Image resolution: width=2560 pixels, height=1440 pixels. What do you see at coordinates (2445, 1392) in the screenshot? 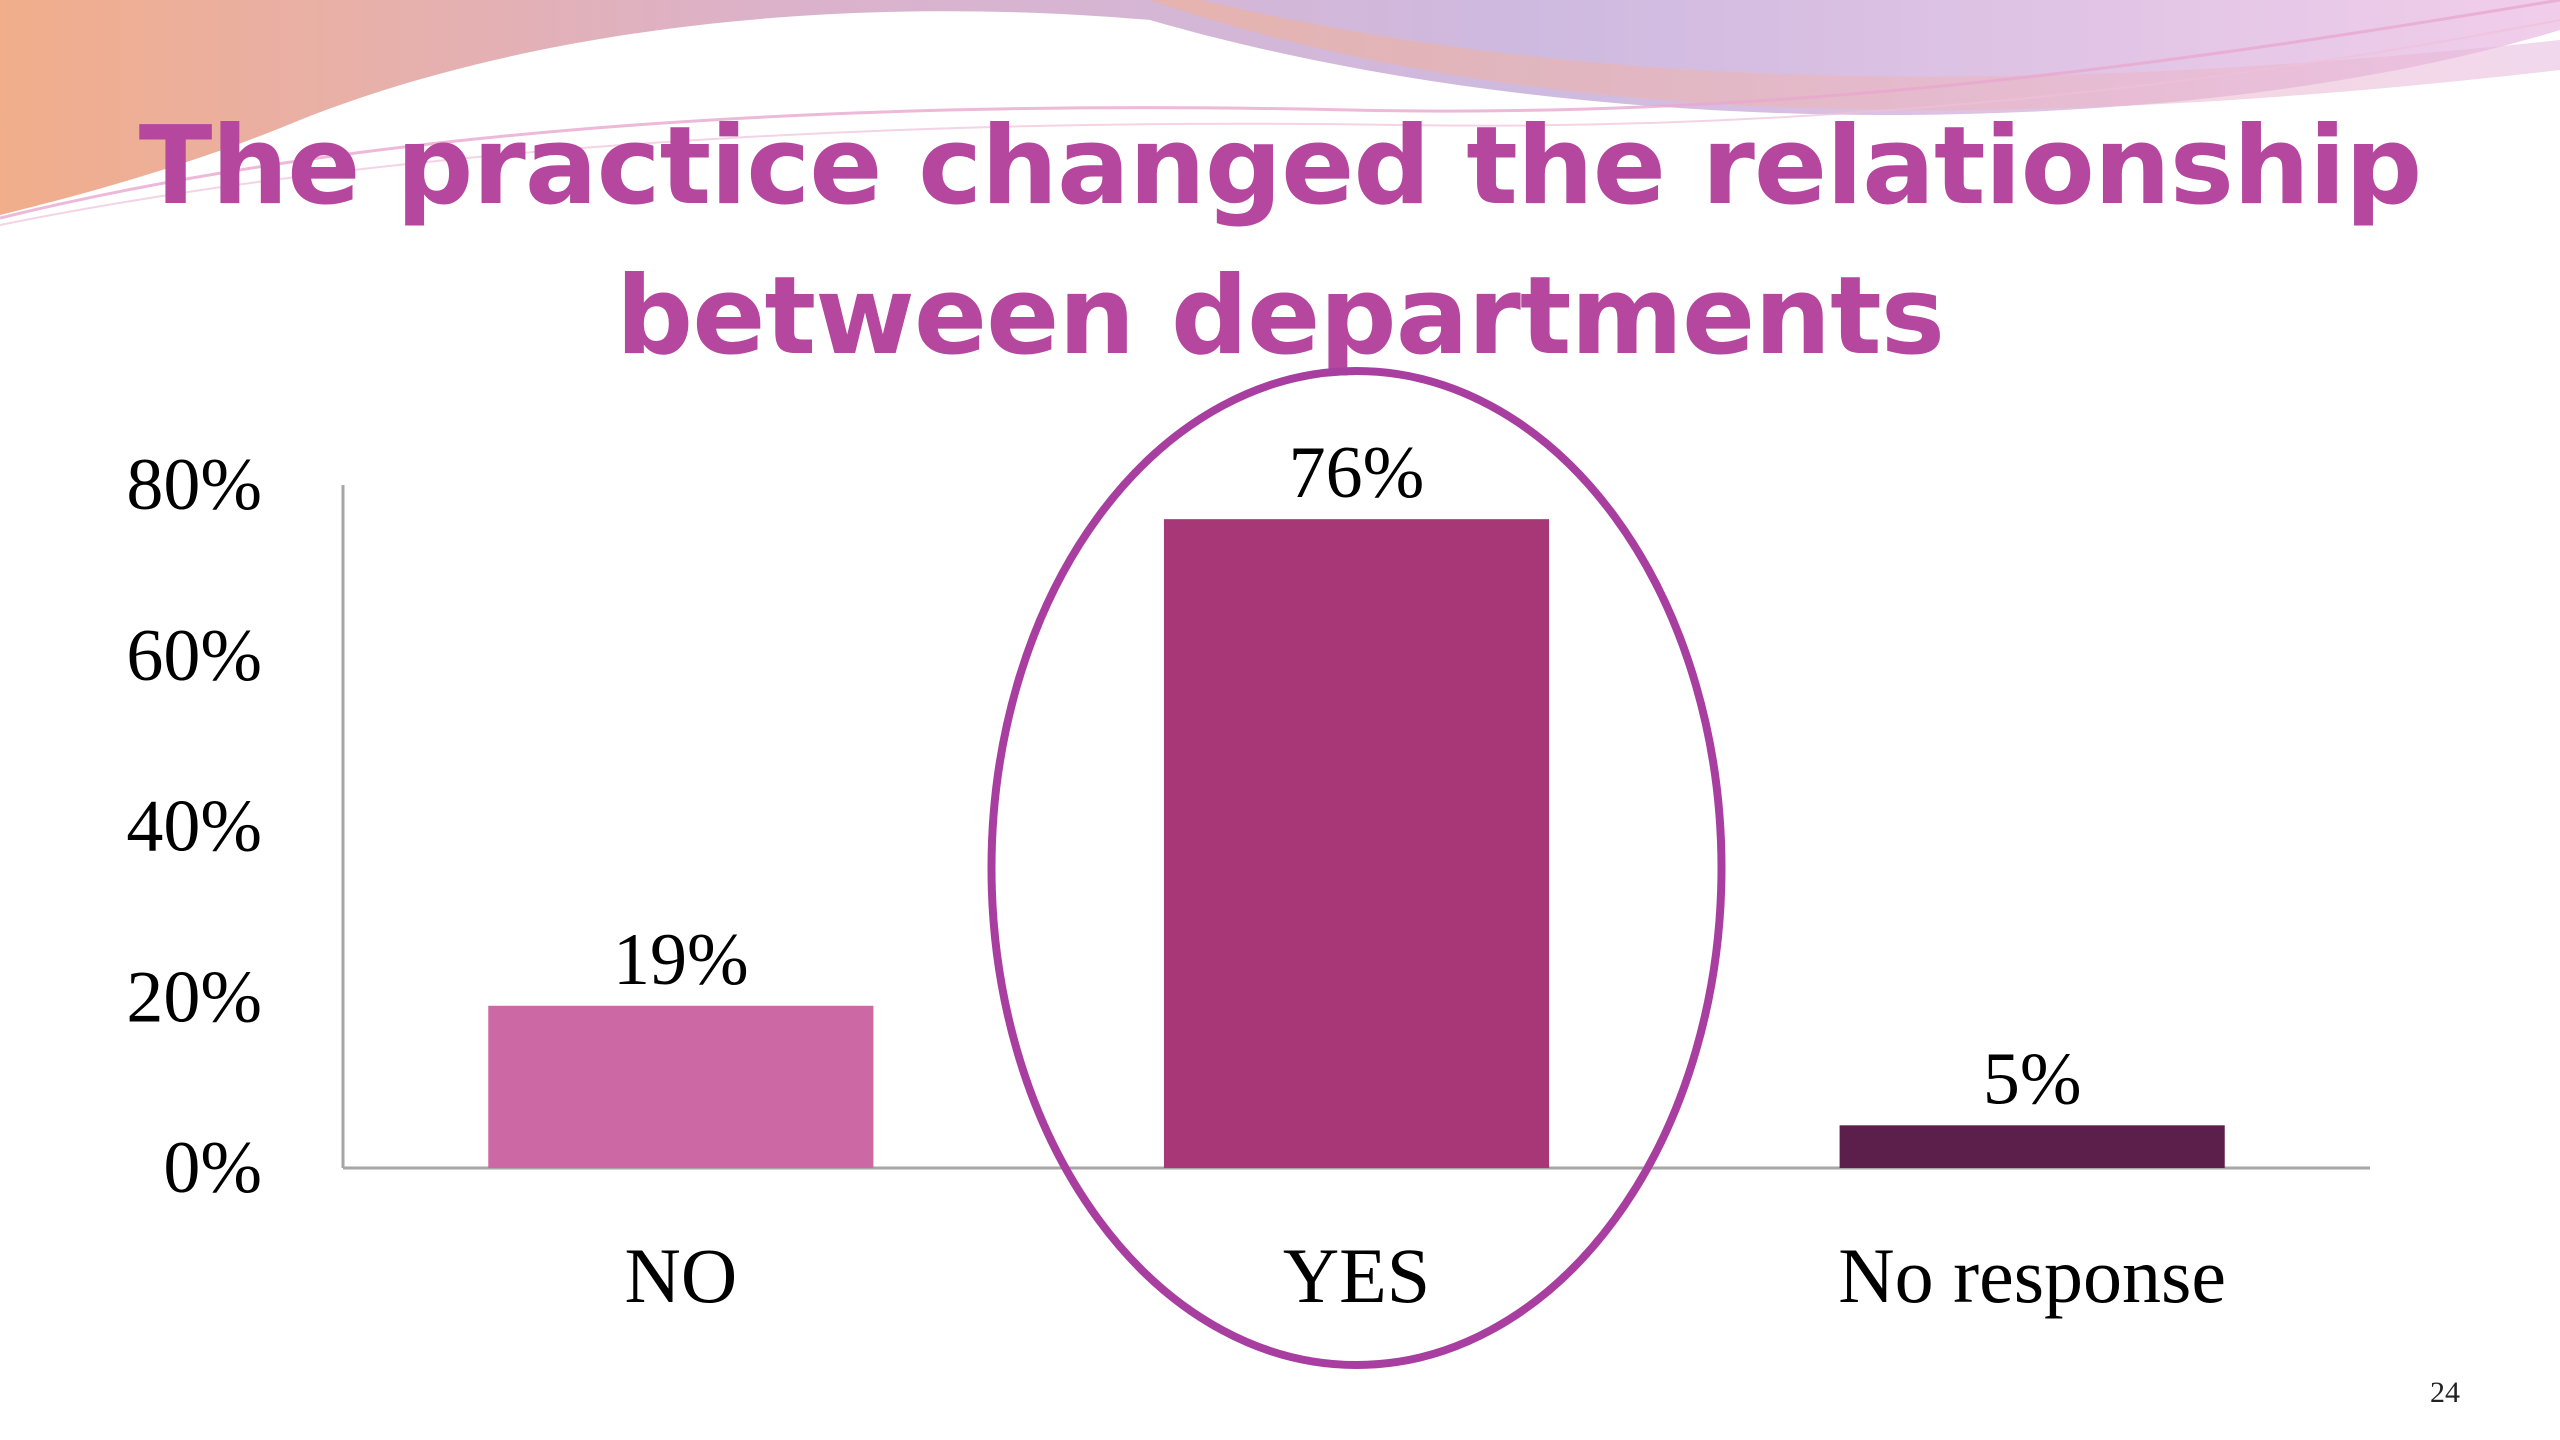
I see `page-number: 24` at bounding box center [2445, 1392].